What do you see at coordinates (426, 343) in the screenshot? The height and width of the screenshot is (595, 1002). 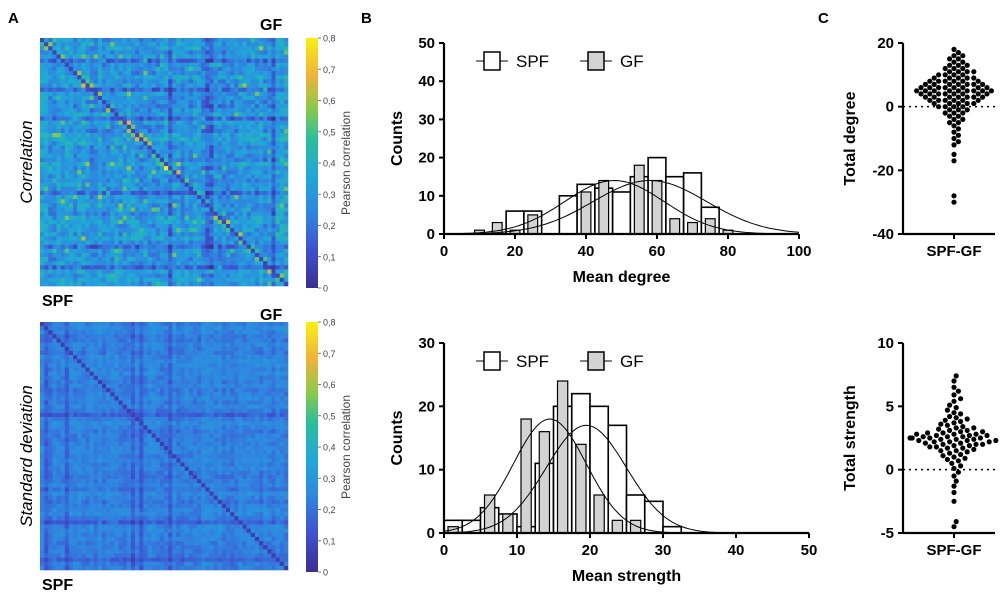 I see `y-tick-label: 30` at bounding box center [426, 343].